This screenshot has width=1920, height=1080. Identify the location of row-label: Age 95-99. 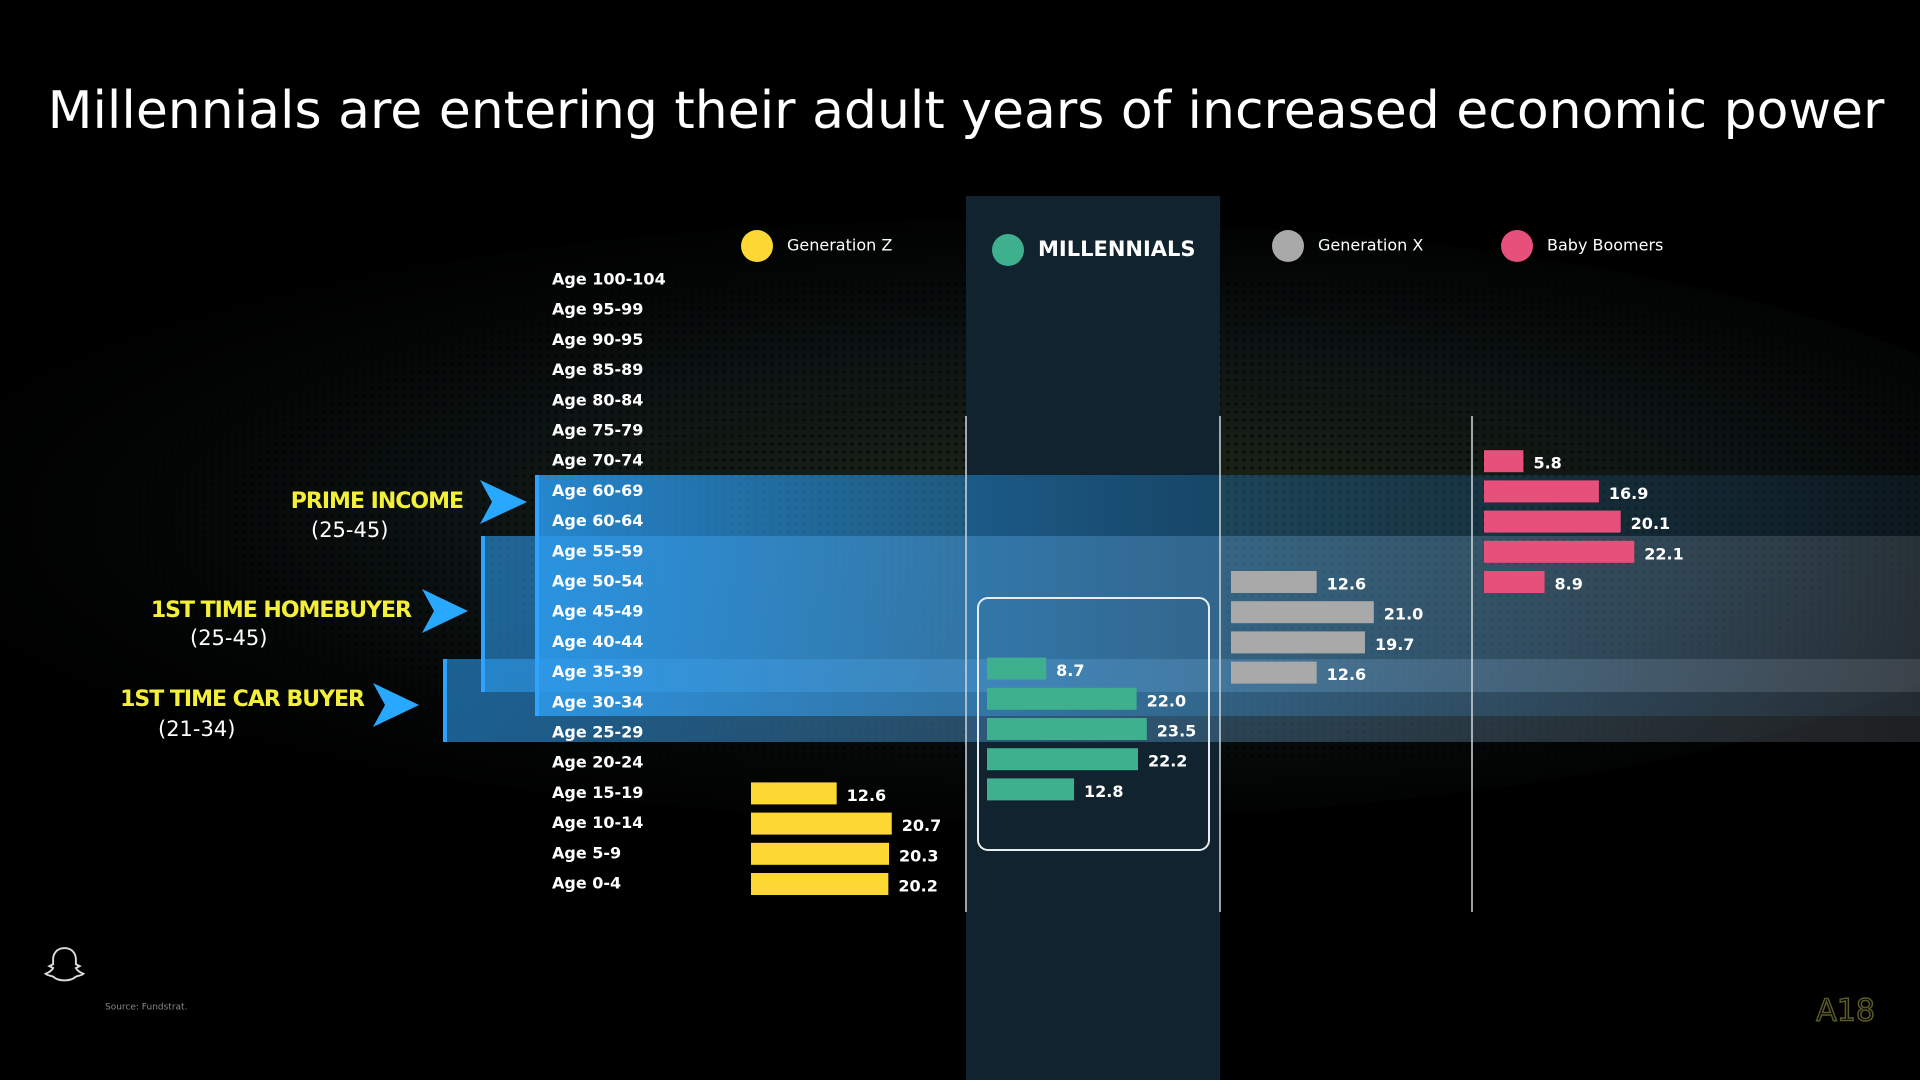
(597, 309).